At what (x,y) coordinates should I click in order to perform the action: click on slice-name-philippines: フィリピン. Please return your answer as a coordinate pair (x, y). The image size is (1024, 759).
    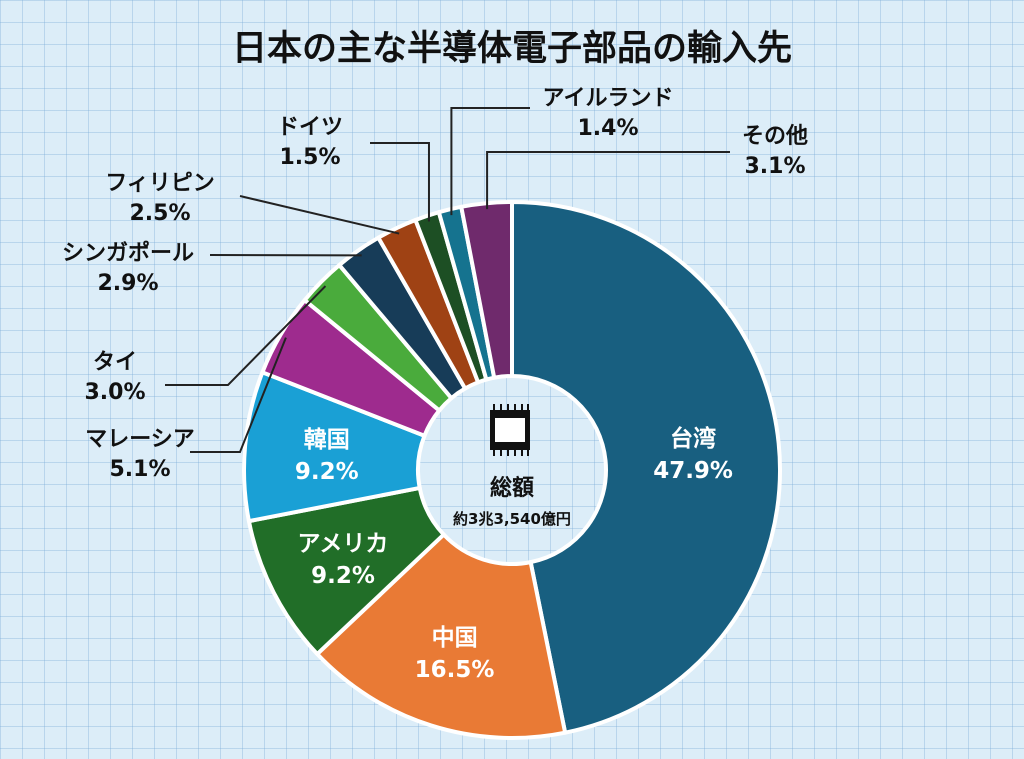
    Looking at the image, I should click on (160, 183).